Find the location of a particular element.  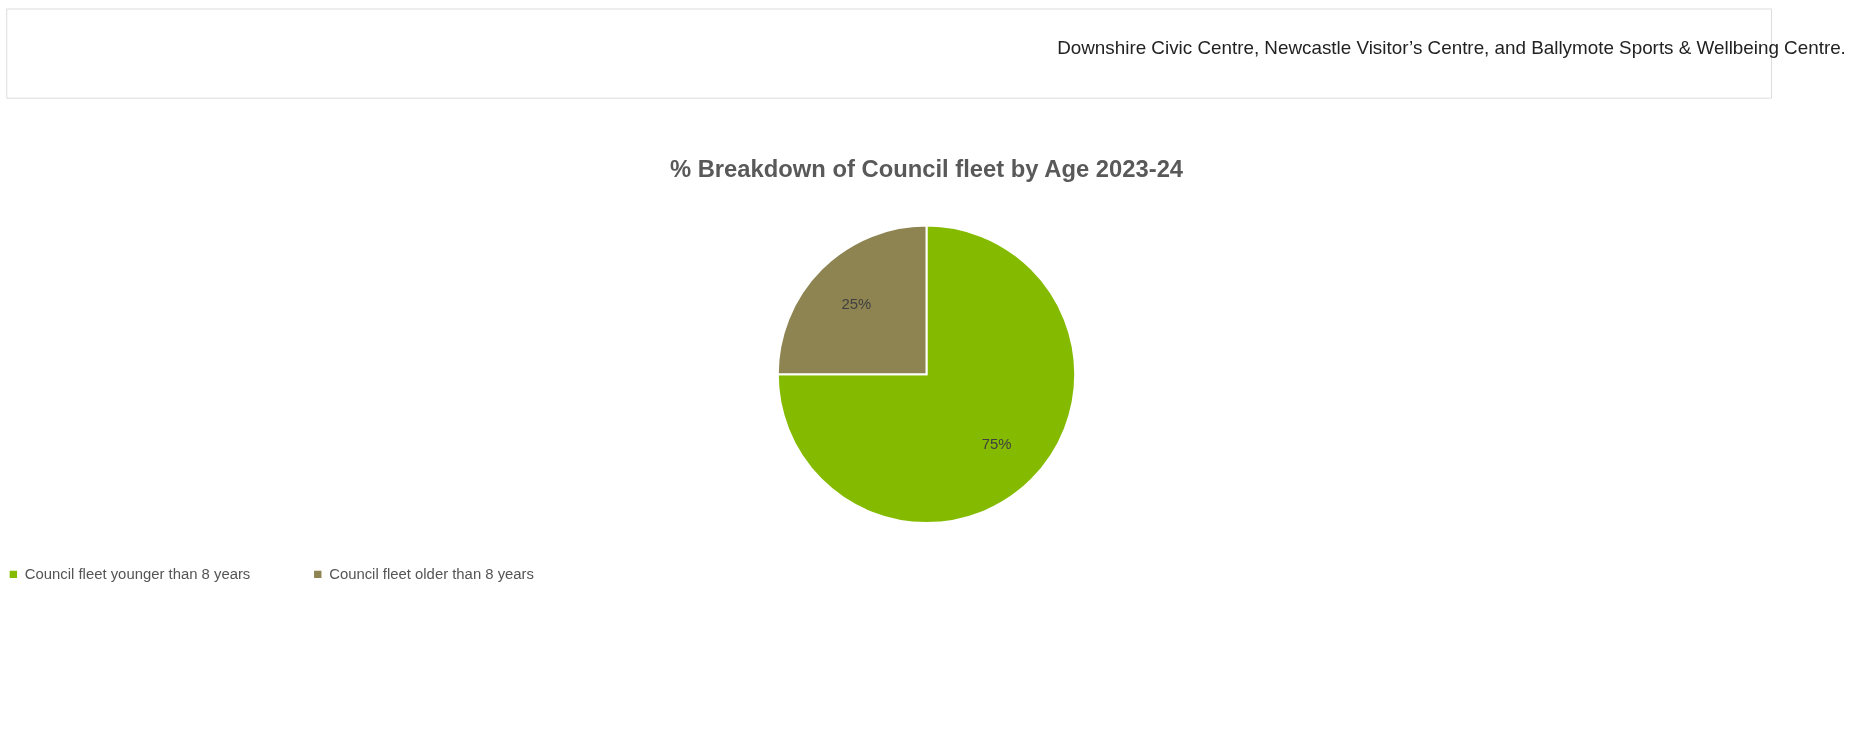

chart-title: % Breakdown of Council fleet by Age 2023-24 is located at coordinates (926, 169).